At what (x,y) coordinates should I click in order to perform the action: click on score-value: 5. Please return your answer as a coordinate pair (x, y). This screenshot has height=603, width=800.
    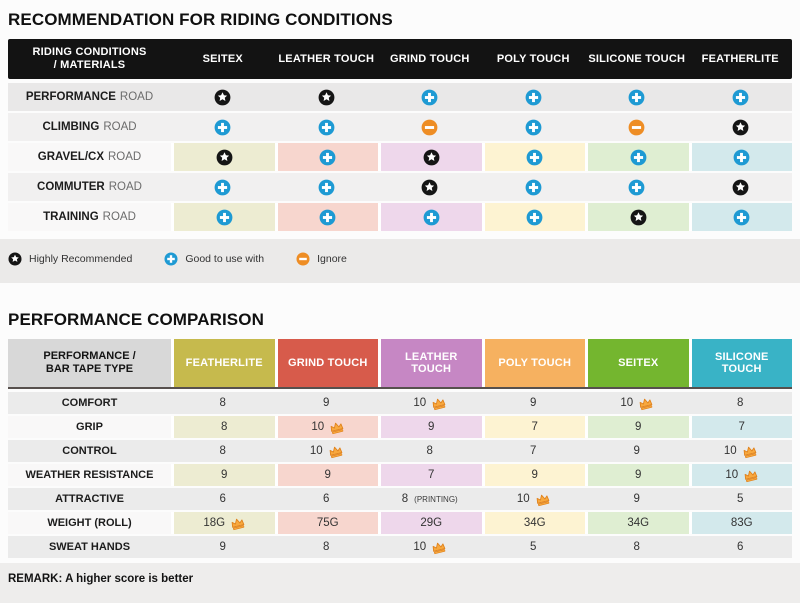
    Looking at the image, I should click on (740, 499).